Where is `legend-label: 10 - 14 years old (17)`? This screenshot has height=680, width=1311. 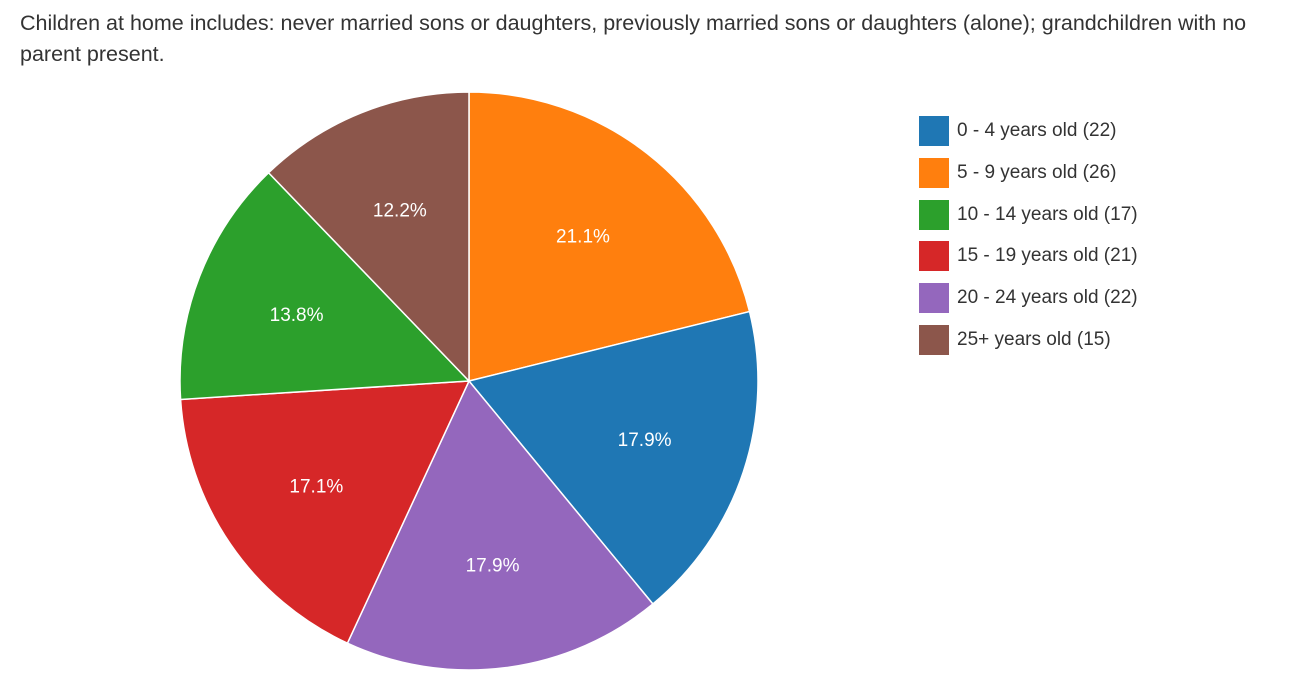
legend-label: 10 - 14 years old (17) is located at coordinates (1047, 214).